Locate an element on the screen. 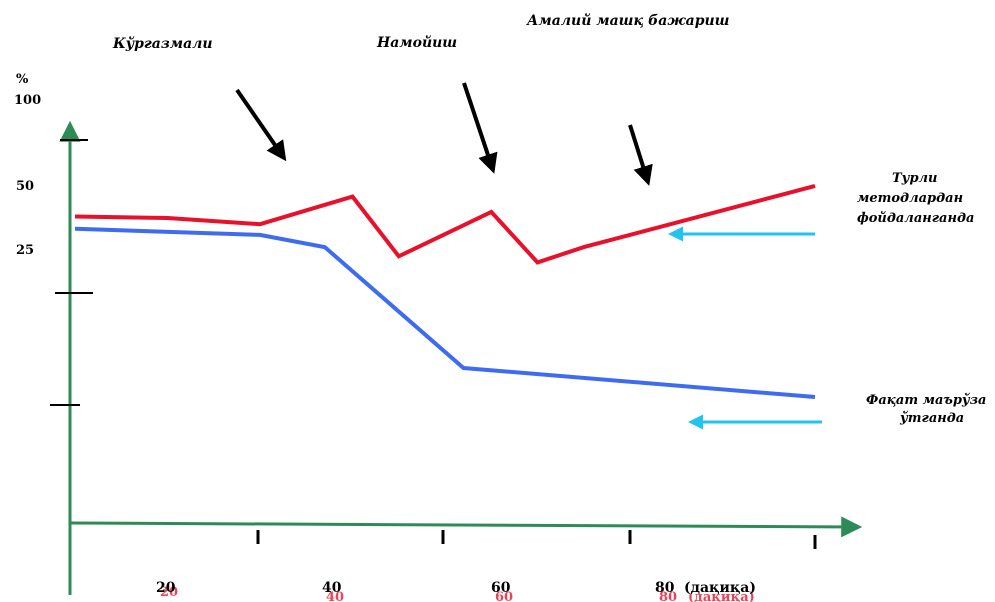  x-tick-label-40: 40 is located at coordinates (332, 588).